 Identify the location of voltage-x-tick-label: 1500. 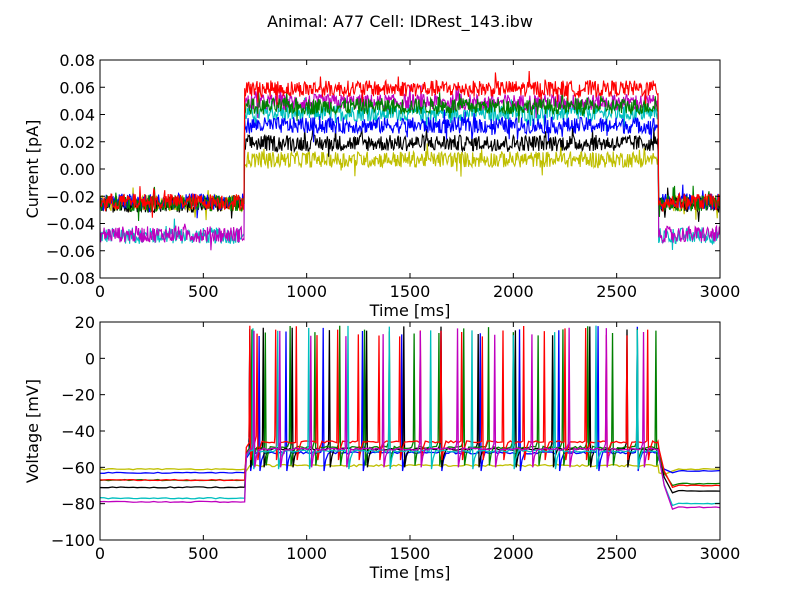
(410, 553).